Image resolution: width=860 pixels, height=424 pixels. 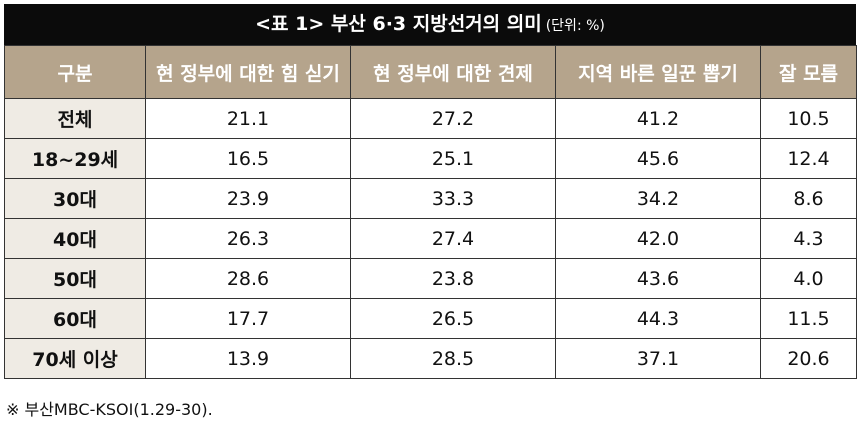 I want to click on table-row: 전체 21.1 27.2 41.2 10.5, so click(x=430, y=118).